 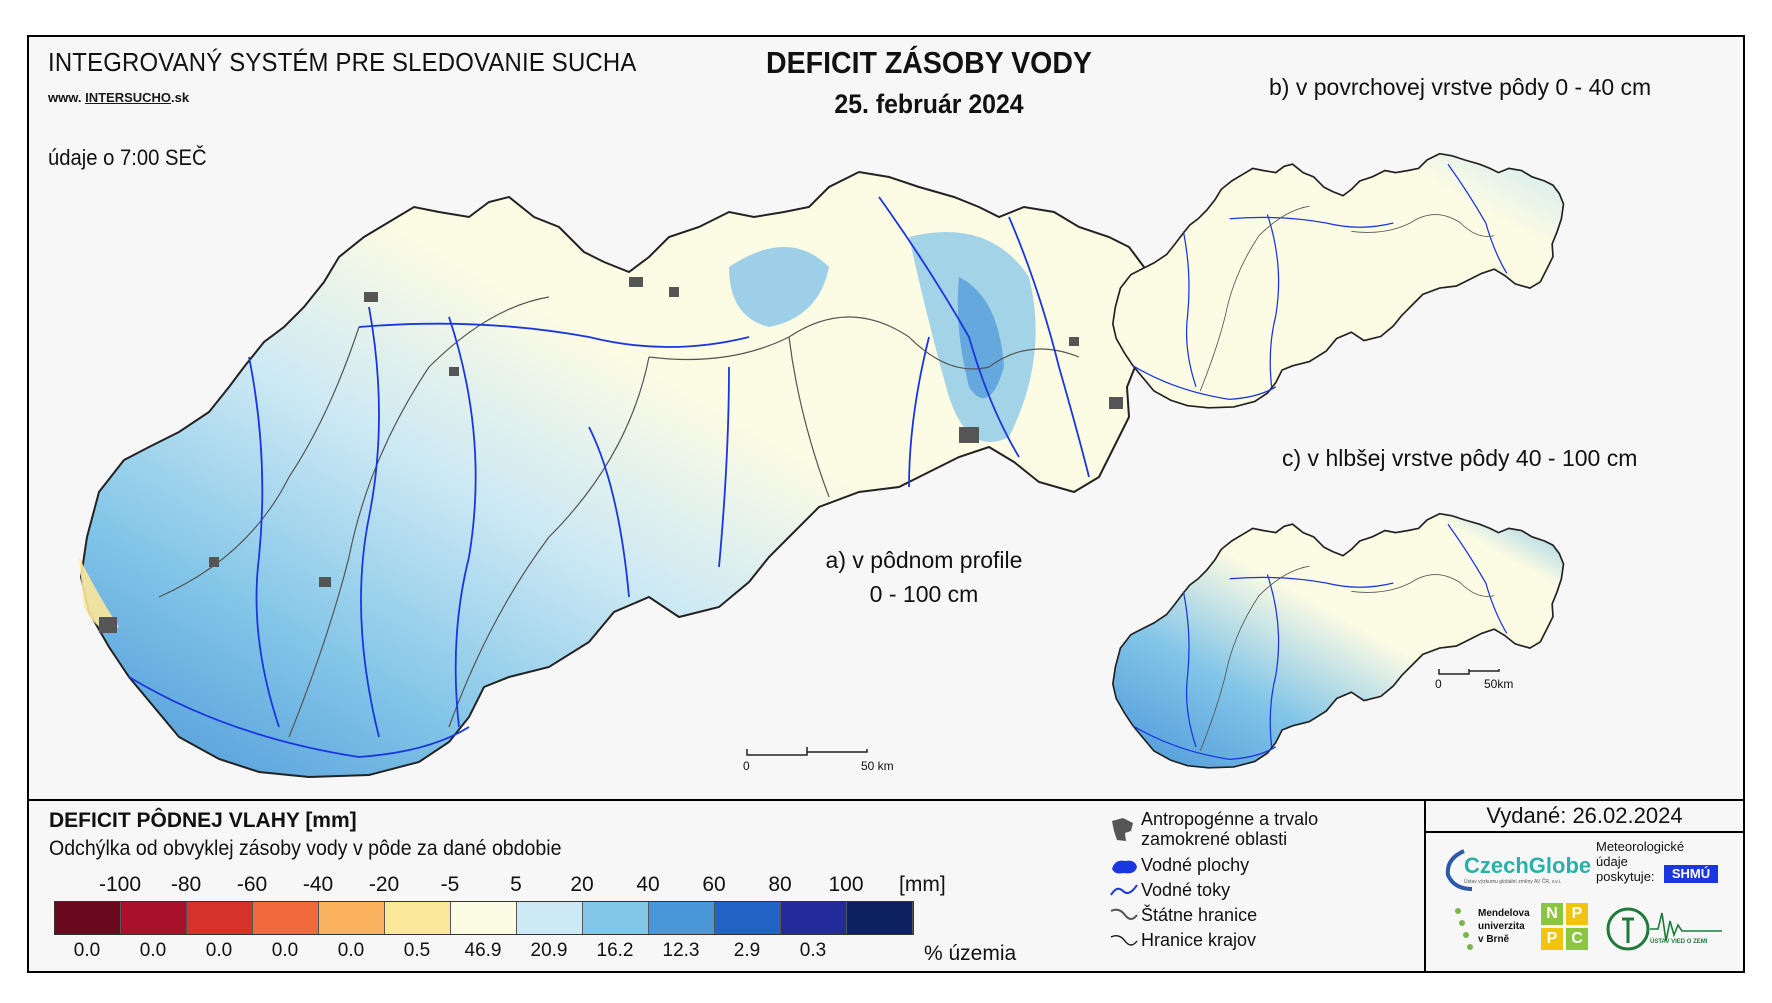 What do you see at coordinates (1195, 865) in the screenshot?
I see `legend-water-bodies: Vodné plochy` at bounding box center [1195, 865].